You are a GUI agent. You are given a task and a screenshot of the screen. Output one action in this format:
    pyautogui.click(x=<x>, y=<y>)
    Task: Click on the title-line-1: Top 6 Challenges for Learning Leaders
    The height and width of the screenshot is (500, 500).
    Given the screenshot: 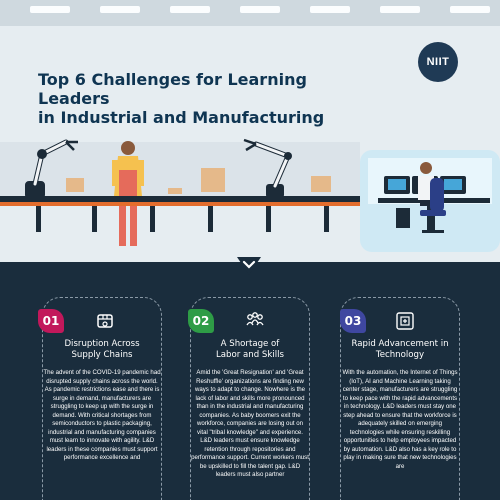 What is the action you would take?
    pyautogui.click(x=172, y=89)
    